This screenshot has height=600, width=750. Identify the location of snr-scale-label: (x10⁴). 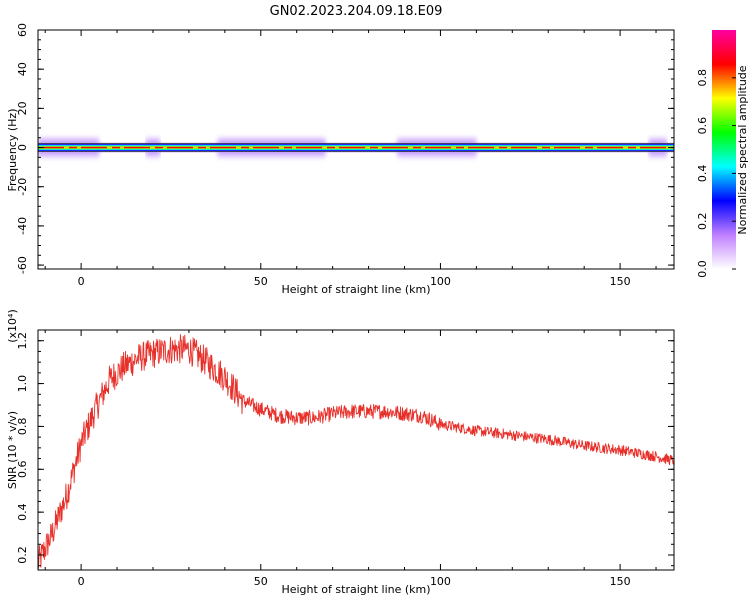
(12, 326).